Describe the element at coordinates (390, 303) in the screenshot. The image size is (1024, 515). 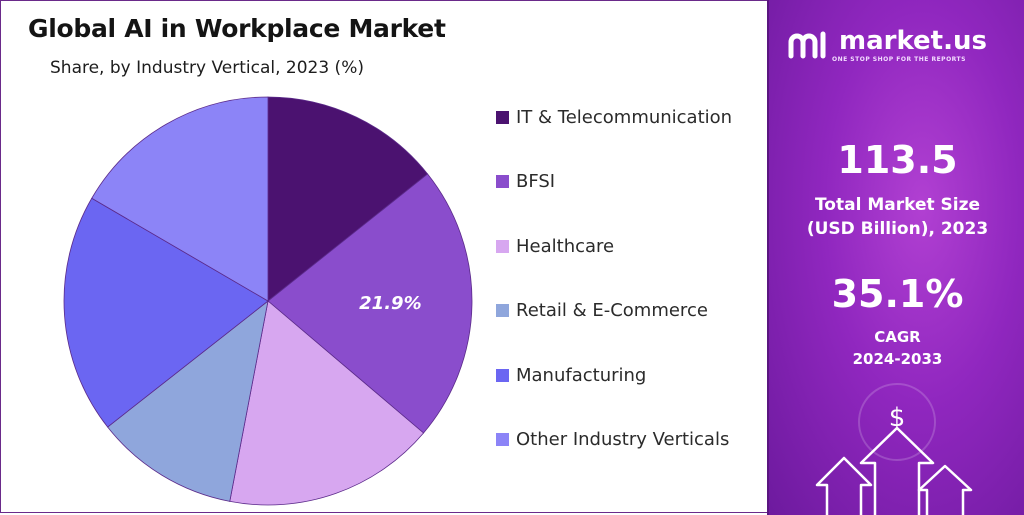
I see `pie-data-label: 21.9%` at that location.